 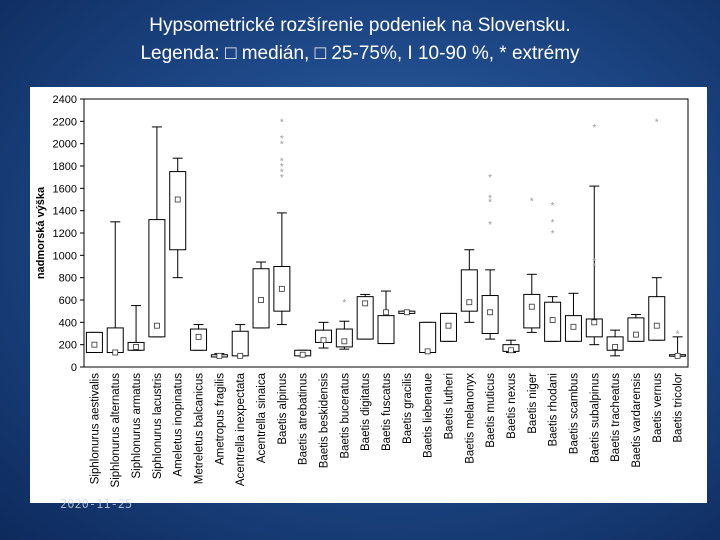 What do you see at coordinates (65, 256) in the screenshot?
I see `y-tick-label: 1000` at bounding box center [65, 256].